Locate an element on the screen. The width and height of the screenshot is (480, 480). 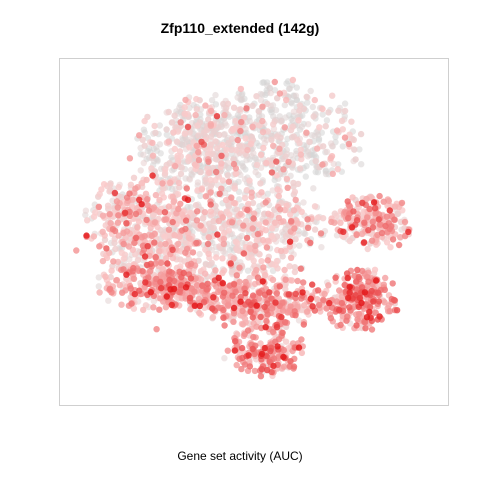
color-scale-caption: Gene set activity (AUC) is located at coordinates (240, 456).